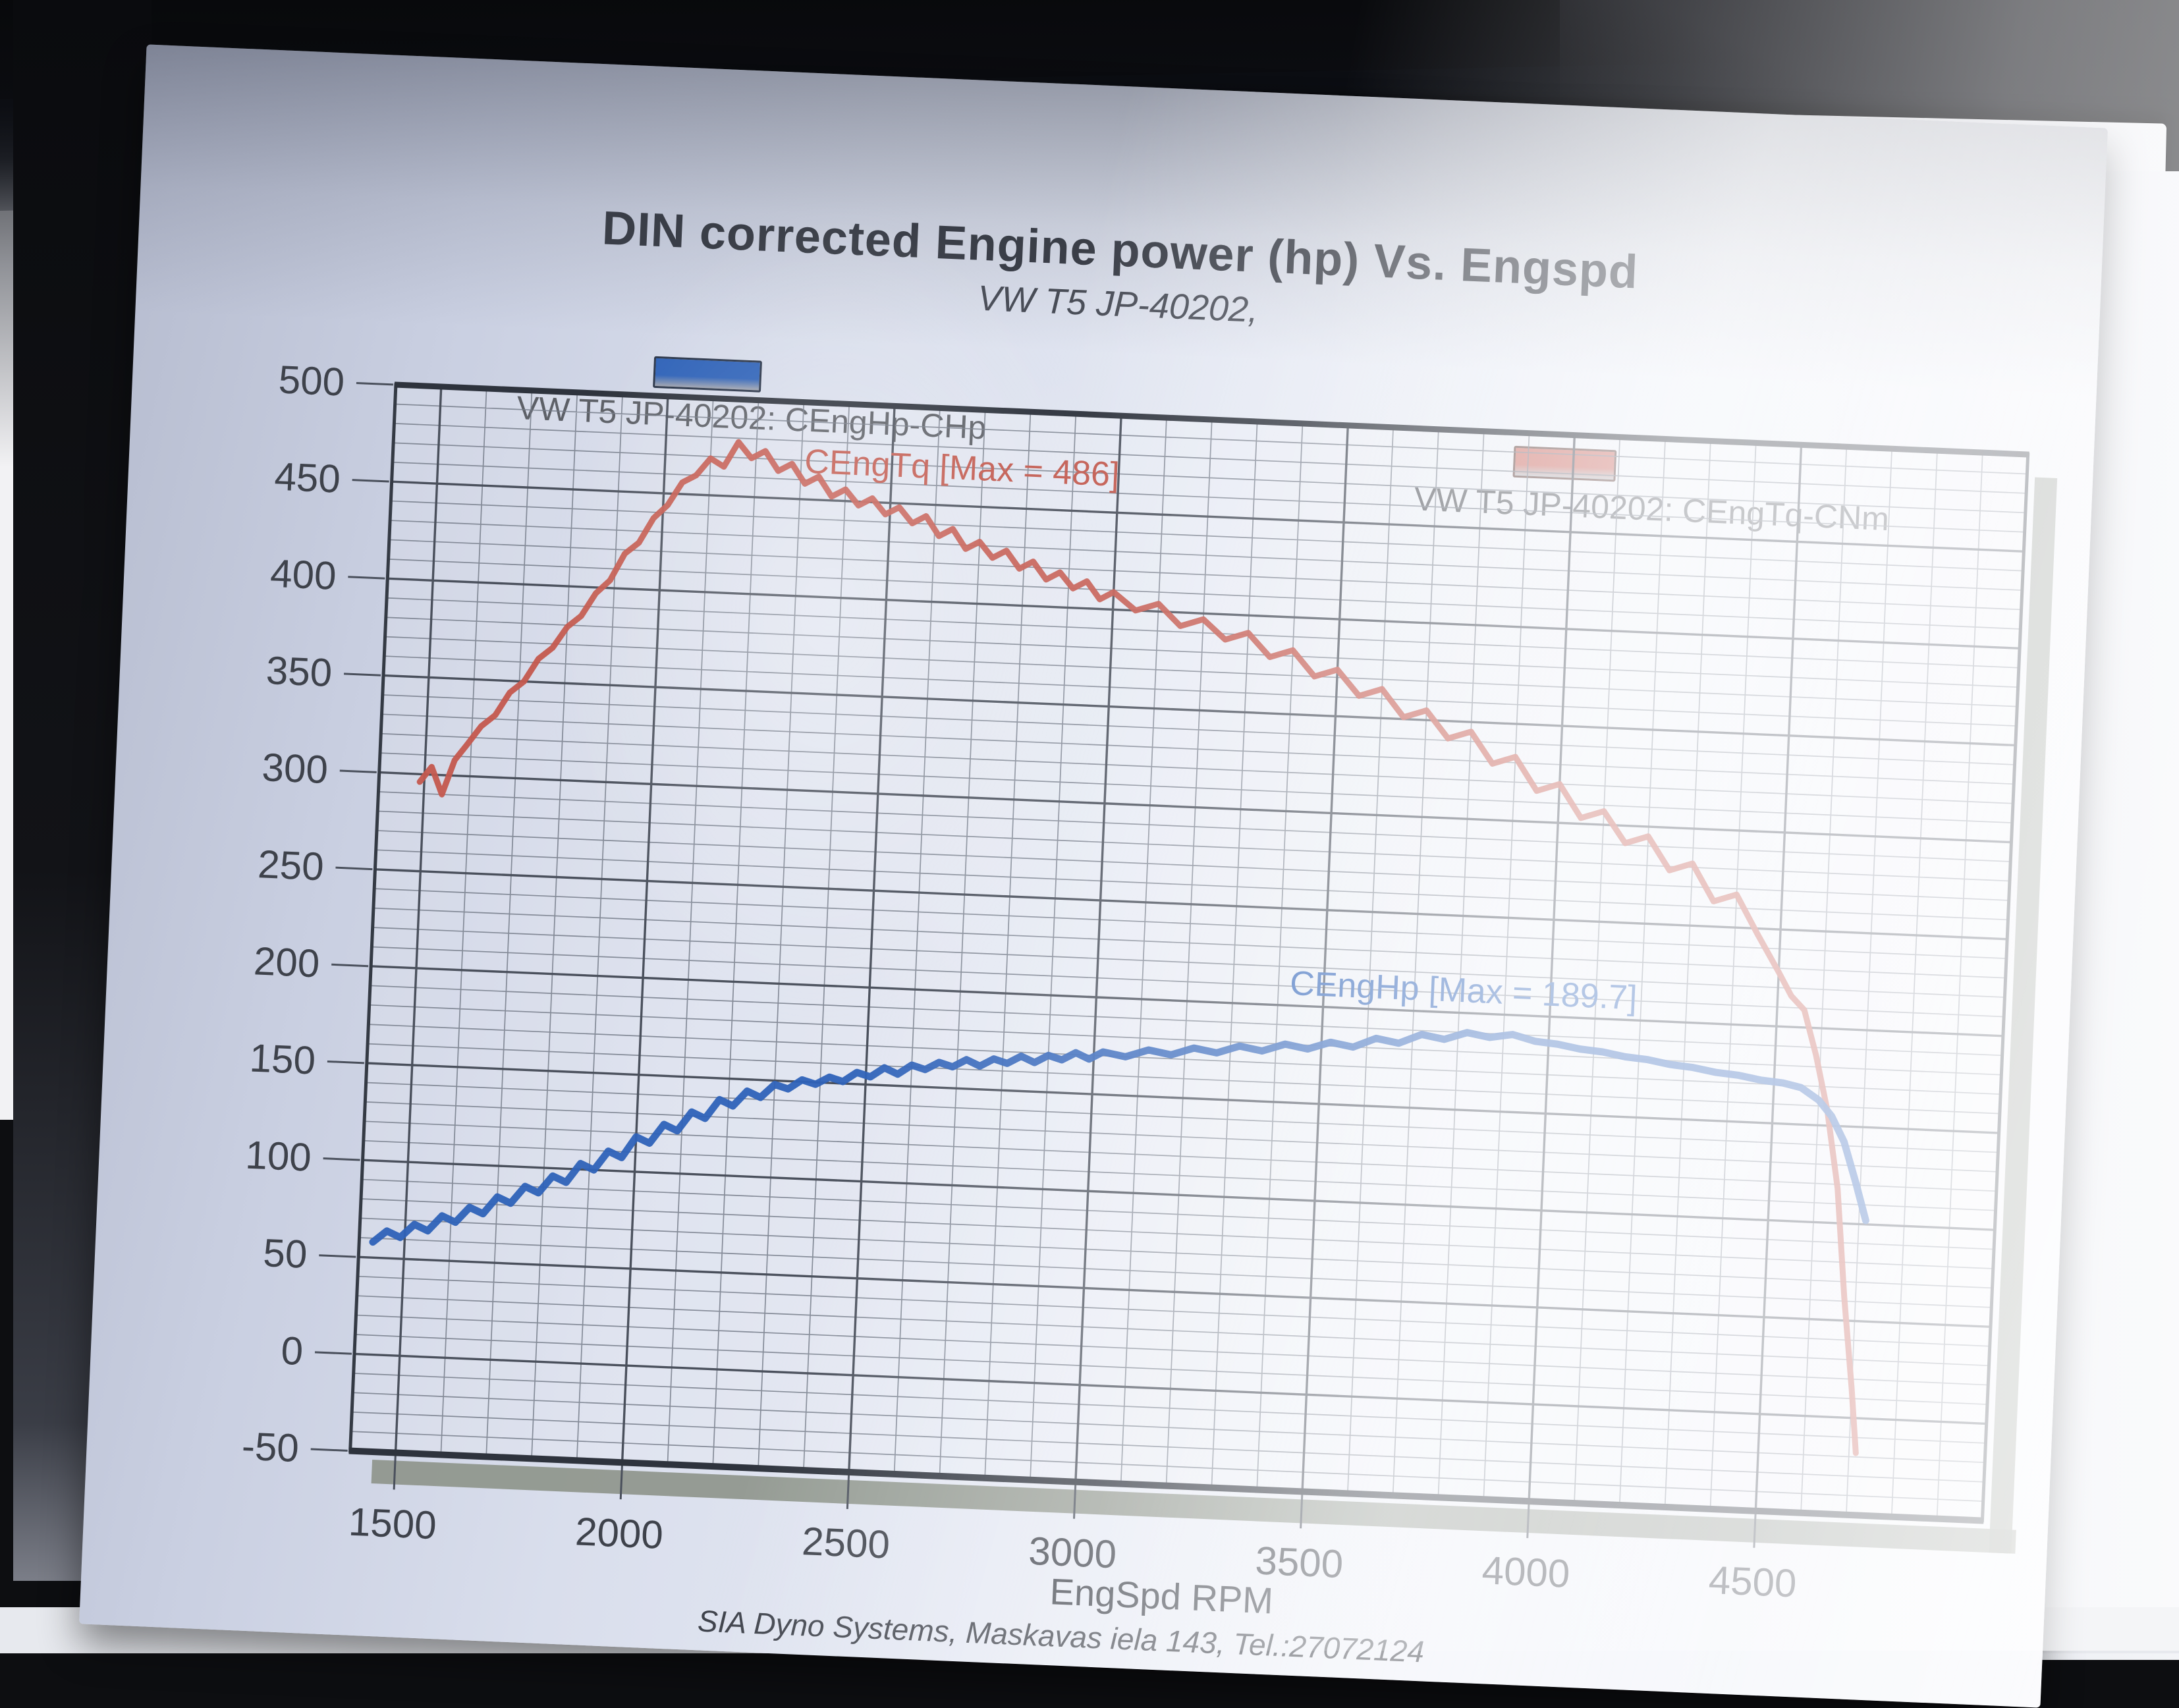 The width and height of the screenshot is (2179, 1708). I want to click on y-tick-label: 400, so click(303, 574).